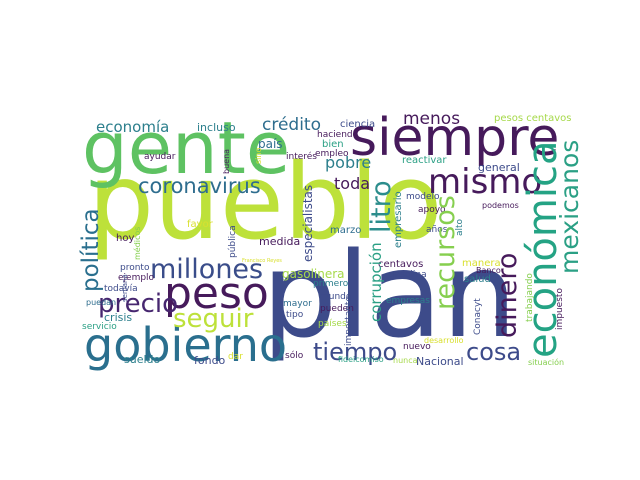 This screenshot has height=480, width=640. Describe the element at coordinates (125, 238) in the screenshot. I see `word-hoy: hoy` at that location.